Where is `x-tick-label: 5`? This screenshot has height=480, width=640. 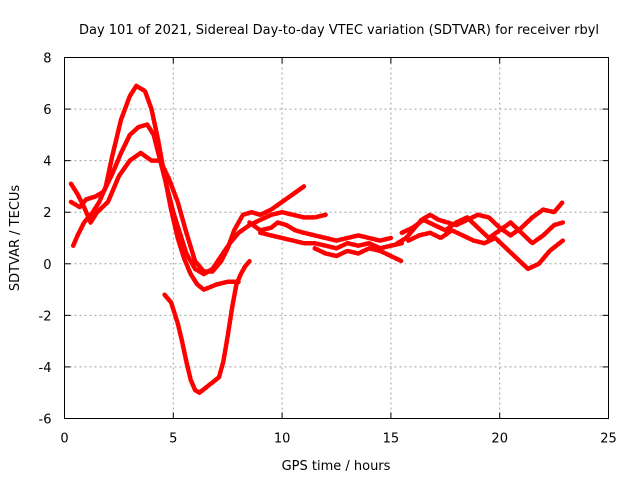 x-tick-label: 5 is located at coordinates (173, 439).